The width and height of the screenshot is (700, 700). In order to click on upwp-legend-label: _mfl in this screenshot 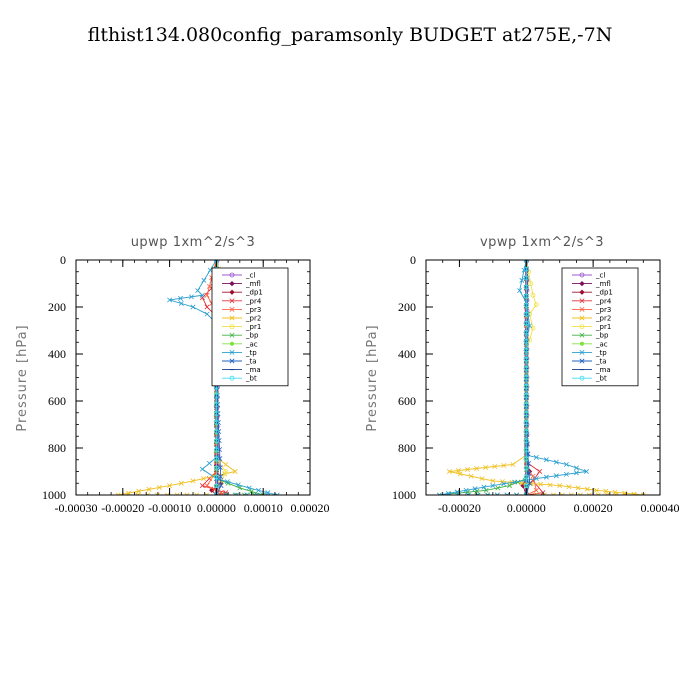, I will do `click(253, 284)`.